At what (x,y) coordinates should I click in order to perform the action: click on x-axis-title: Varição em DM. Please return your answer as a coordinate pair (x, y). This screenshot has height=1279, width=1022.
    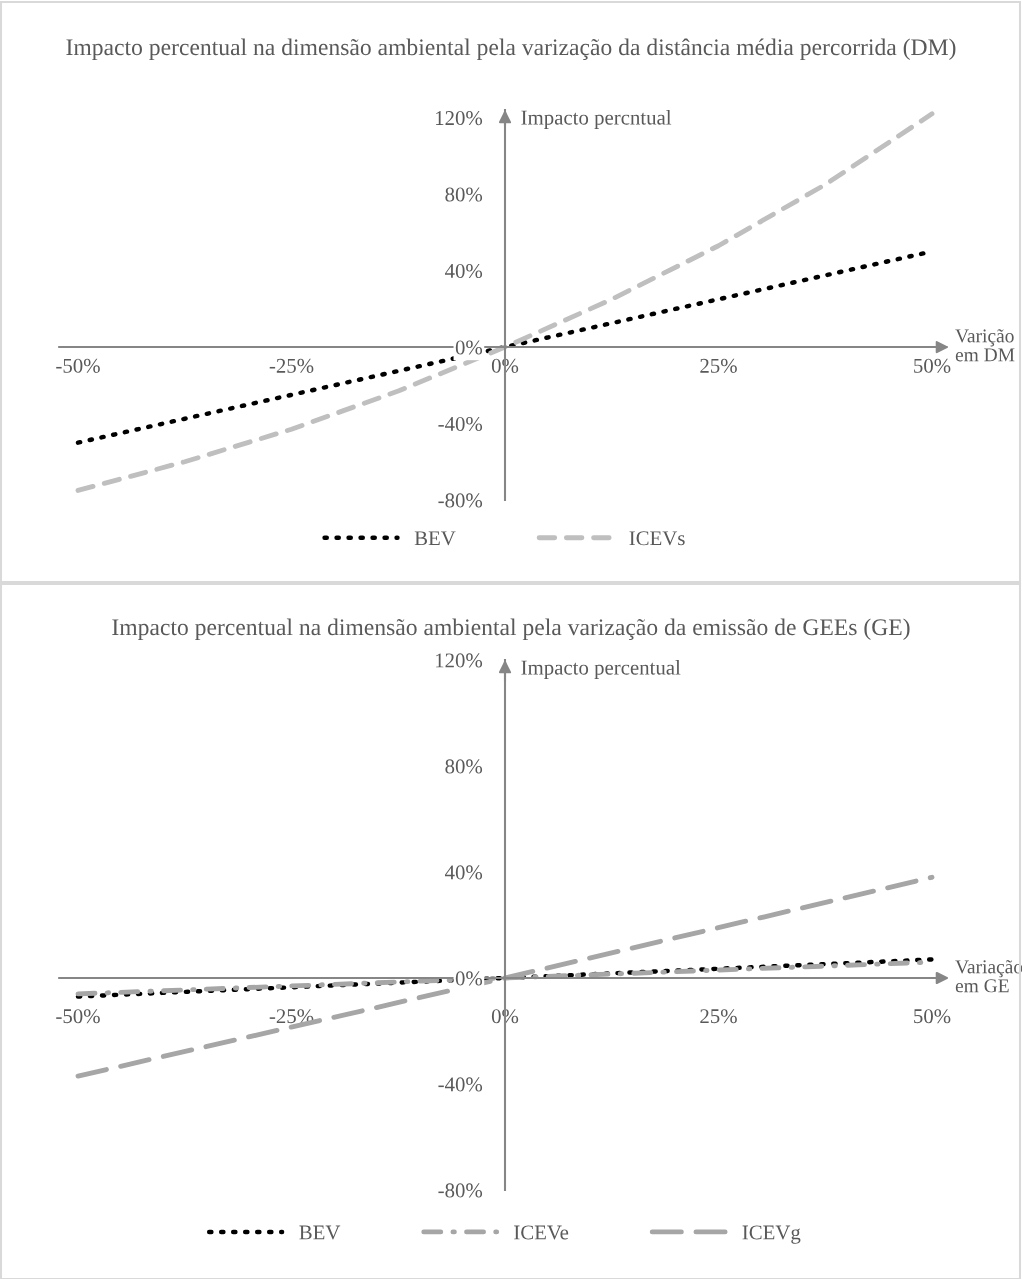
    Looking at the image, I should click on (985, 345).